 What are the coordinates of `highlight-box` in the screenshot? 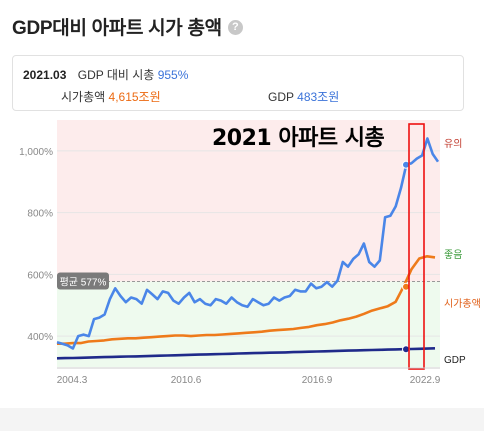 It's located at (416, 246).